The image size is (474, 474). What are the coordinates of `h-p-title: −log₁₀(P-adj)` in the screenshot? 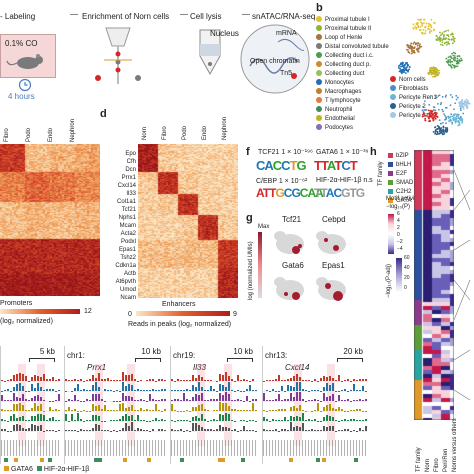 It's located at (389, 280).